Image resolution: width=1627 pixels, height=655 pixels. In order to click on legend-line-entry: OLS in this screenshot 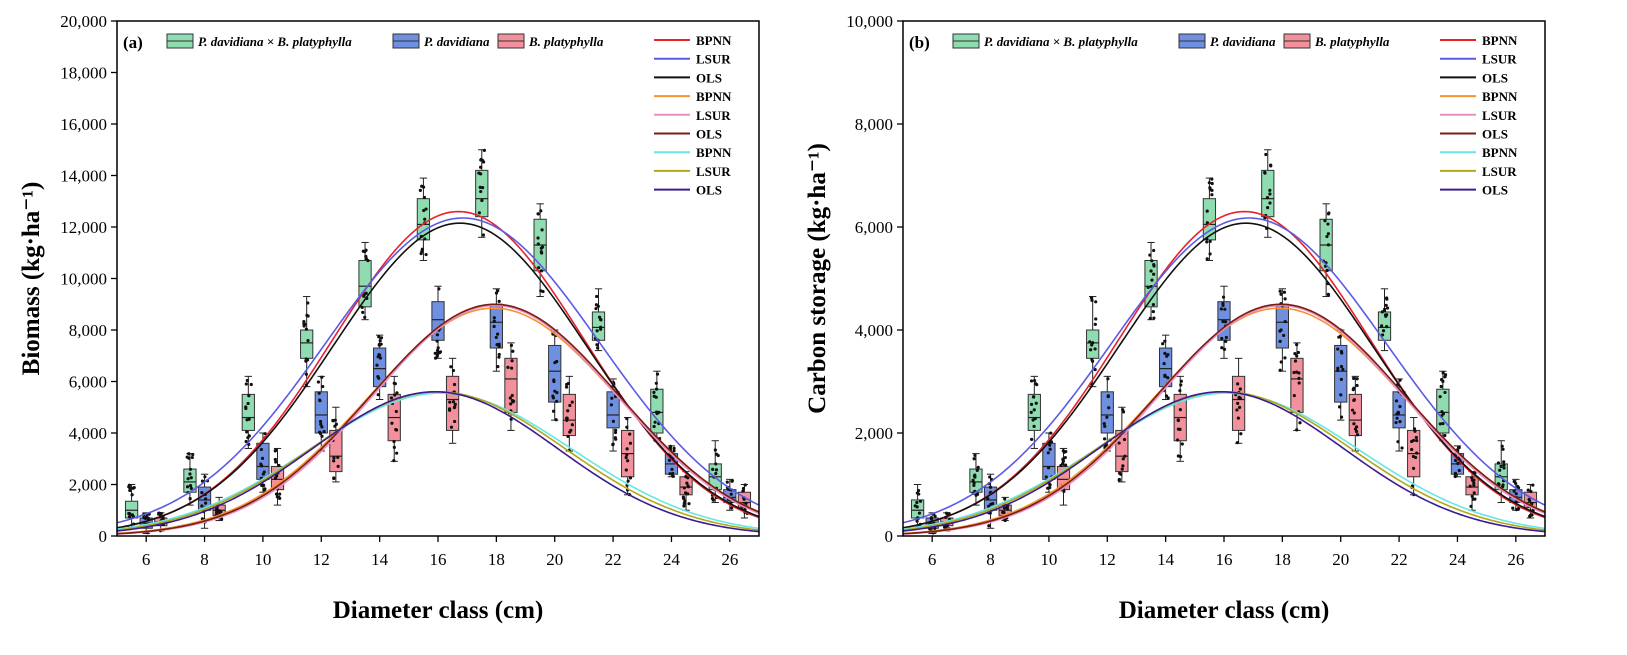, I will do `click(1474, 190)`.